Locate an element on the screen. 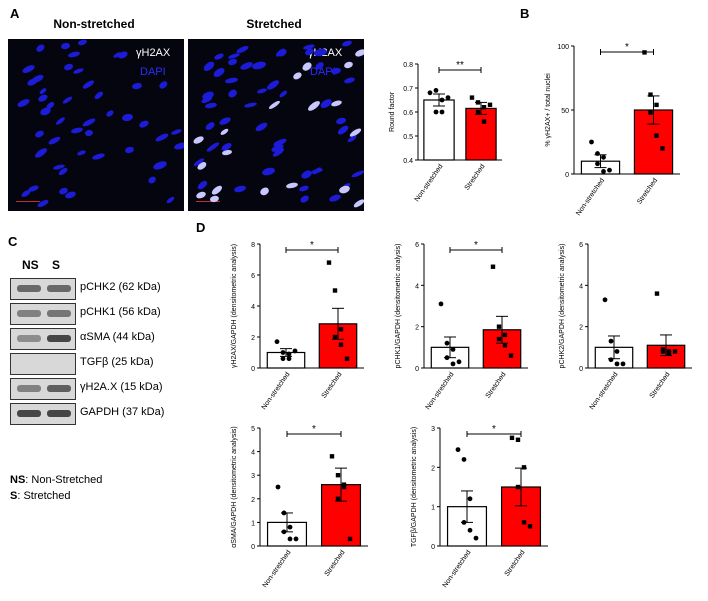 This screenshot has height=601, width=708. y-tick-label: 5 is located at coordinates (253, 429).